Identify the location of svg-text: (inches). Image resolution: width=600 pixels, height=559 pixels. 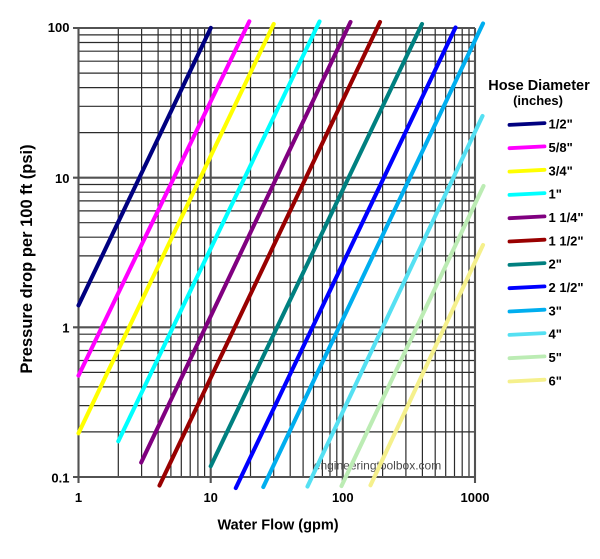
(538, 100).